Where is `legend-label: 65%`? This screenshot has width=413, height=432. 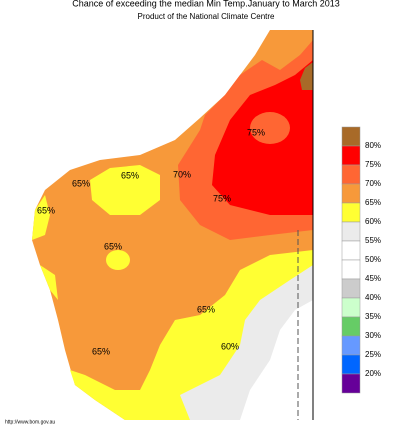
legend-label: 65% is located at coordinates (373, 202).